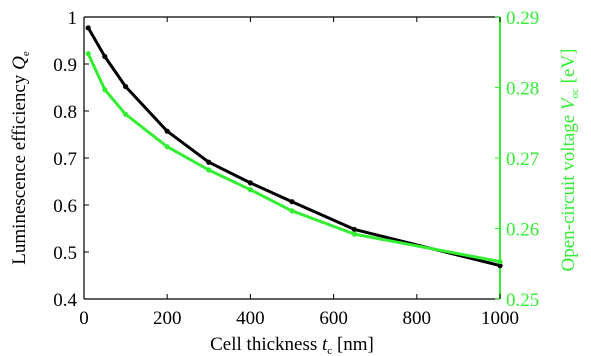 This screenshot has width=591, height=356. Describe the element at coordinates (65, 159) in the screenshot. I see `y-left-tick-label: 0.7` at that location.